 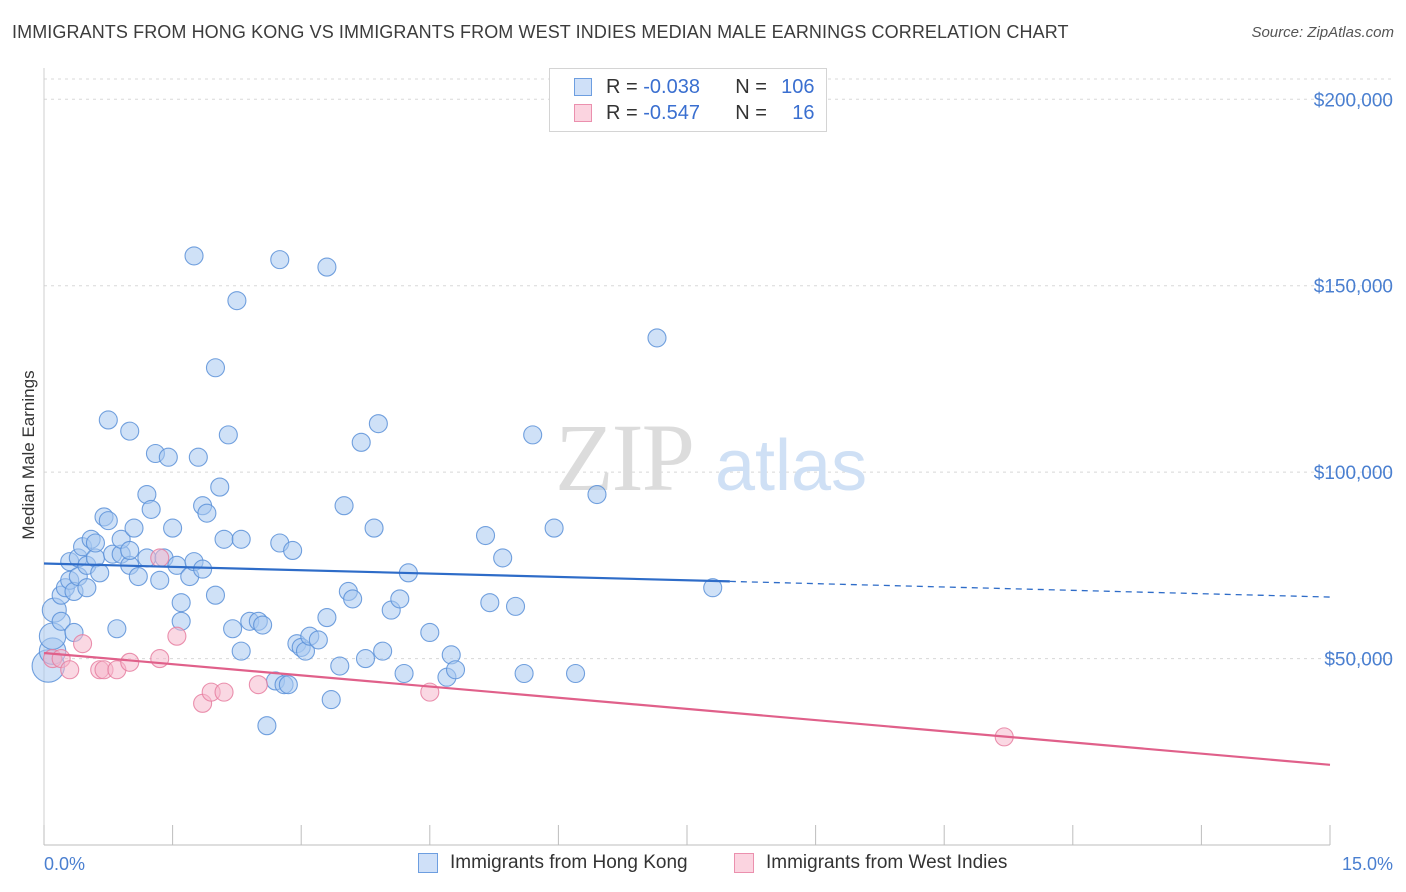 What do you see at coordinates (887, 862) in the screenshot?
I see `series-label: Immigrants from West Indies` at bounding box center [887, 862].